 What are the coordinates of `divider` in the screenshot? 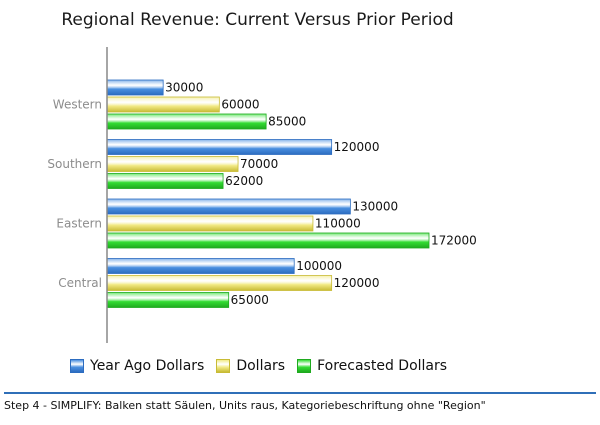 It's located at (300, 393).